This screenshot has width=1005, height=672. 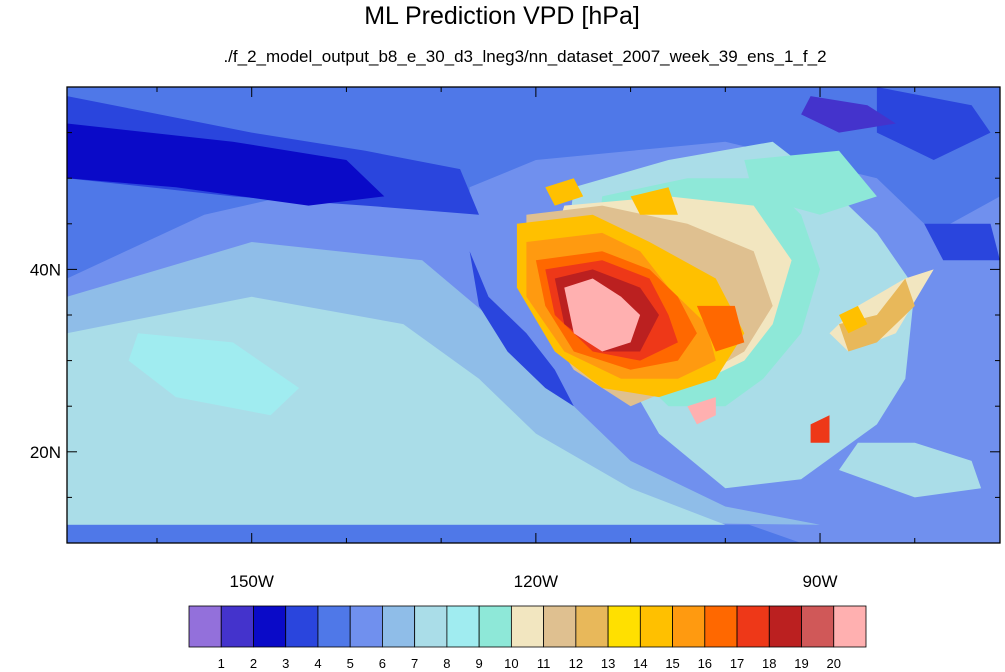 What do you see at coordinates (640, 663) in the screenshot?
I see `colorbar-label: 14` at bounding box center [640, 663].